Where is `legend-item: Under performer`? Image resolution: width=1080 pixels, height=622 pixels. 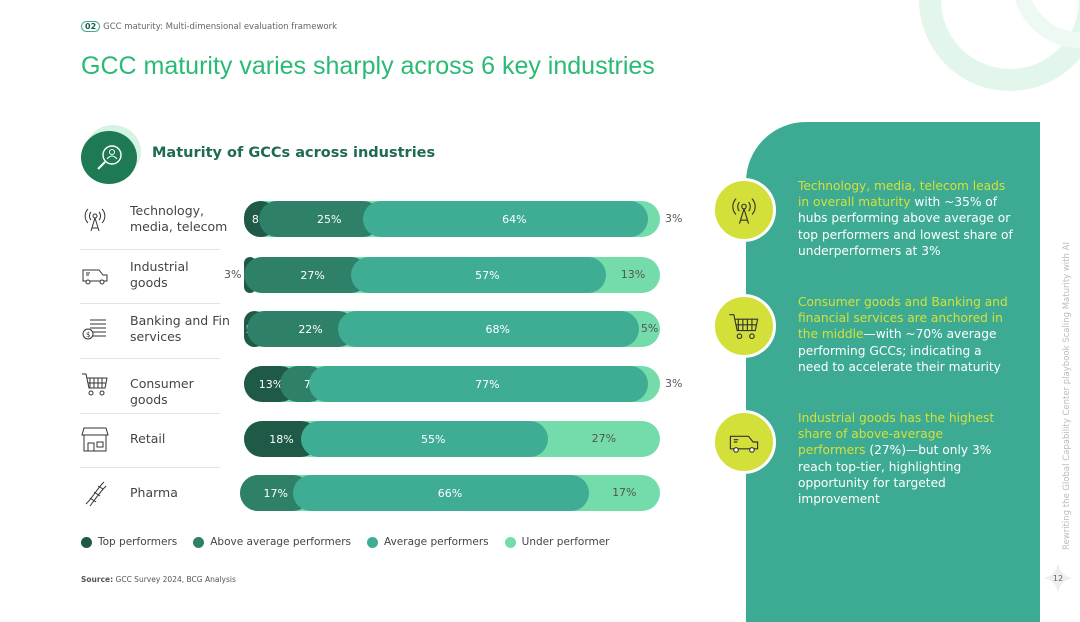 legend-item: Under performer is located at coordinates (557, 542).